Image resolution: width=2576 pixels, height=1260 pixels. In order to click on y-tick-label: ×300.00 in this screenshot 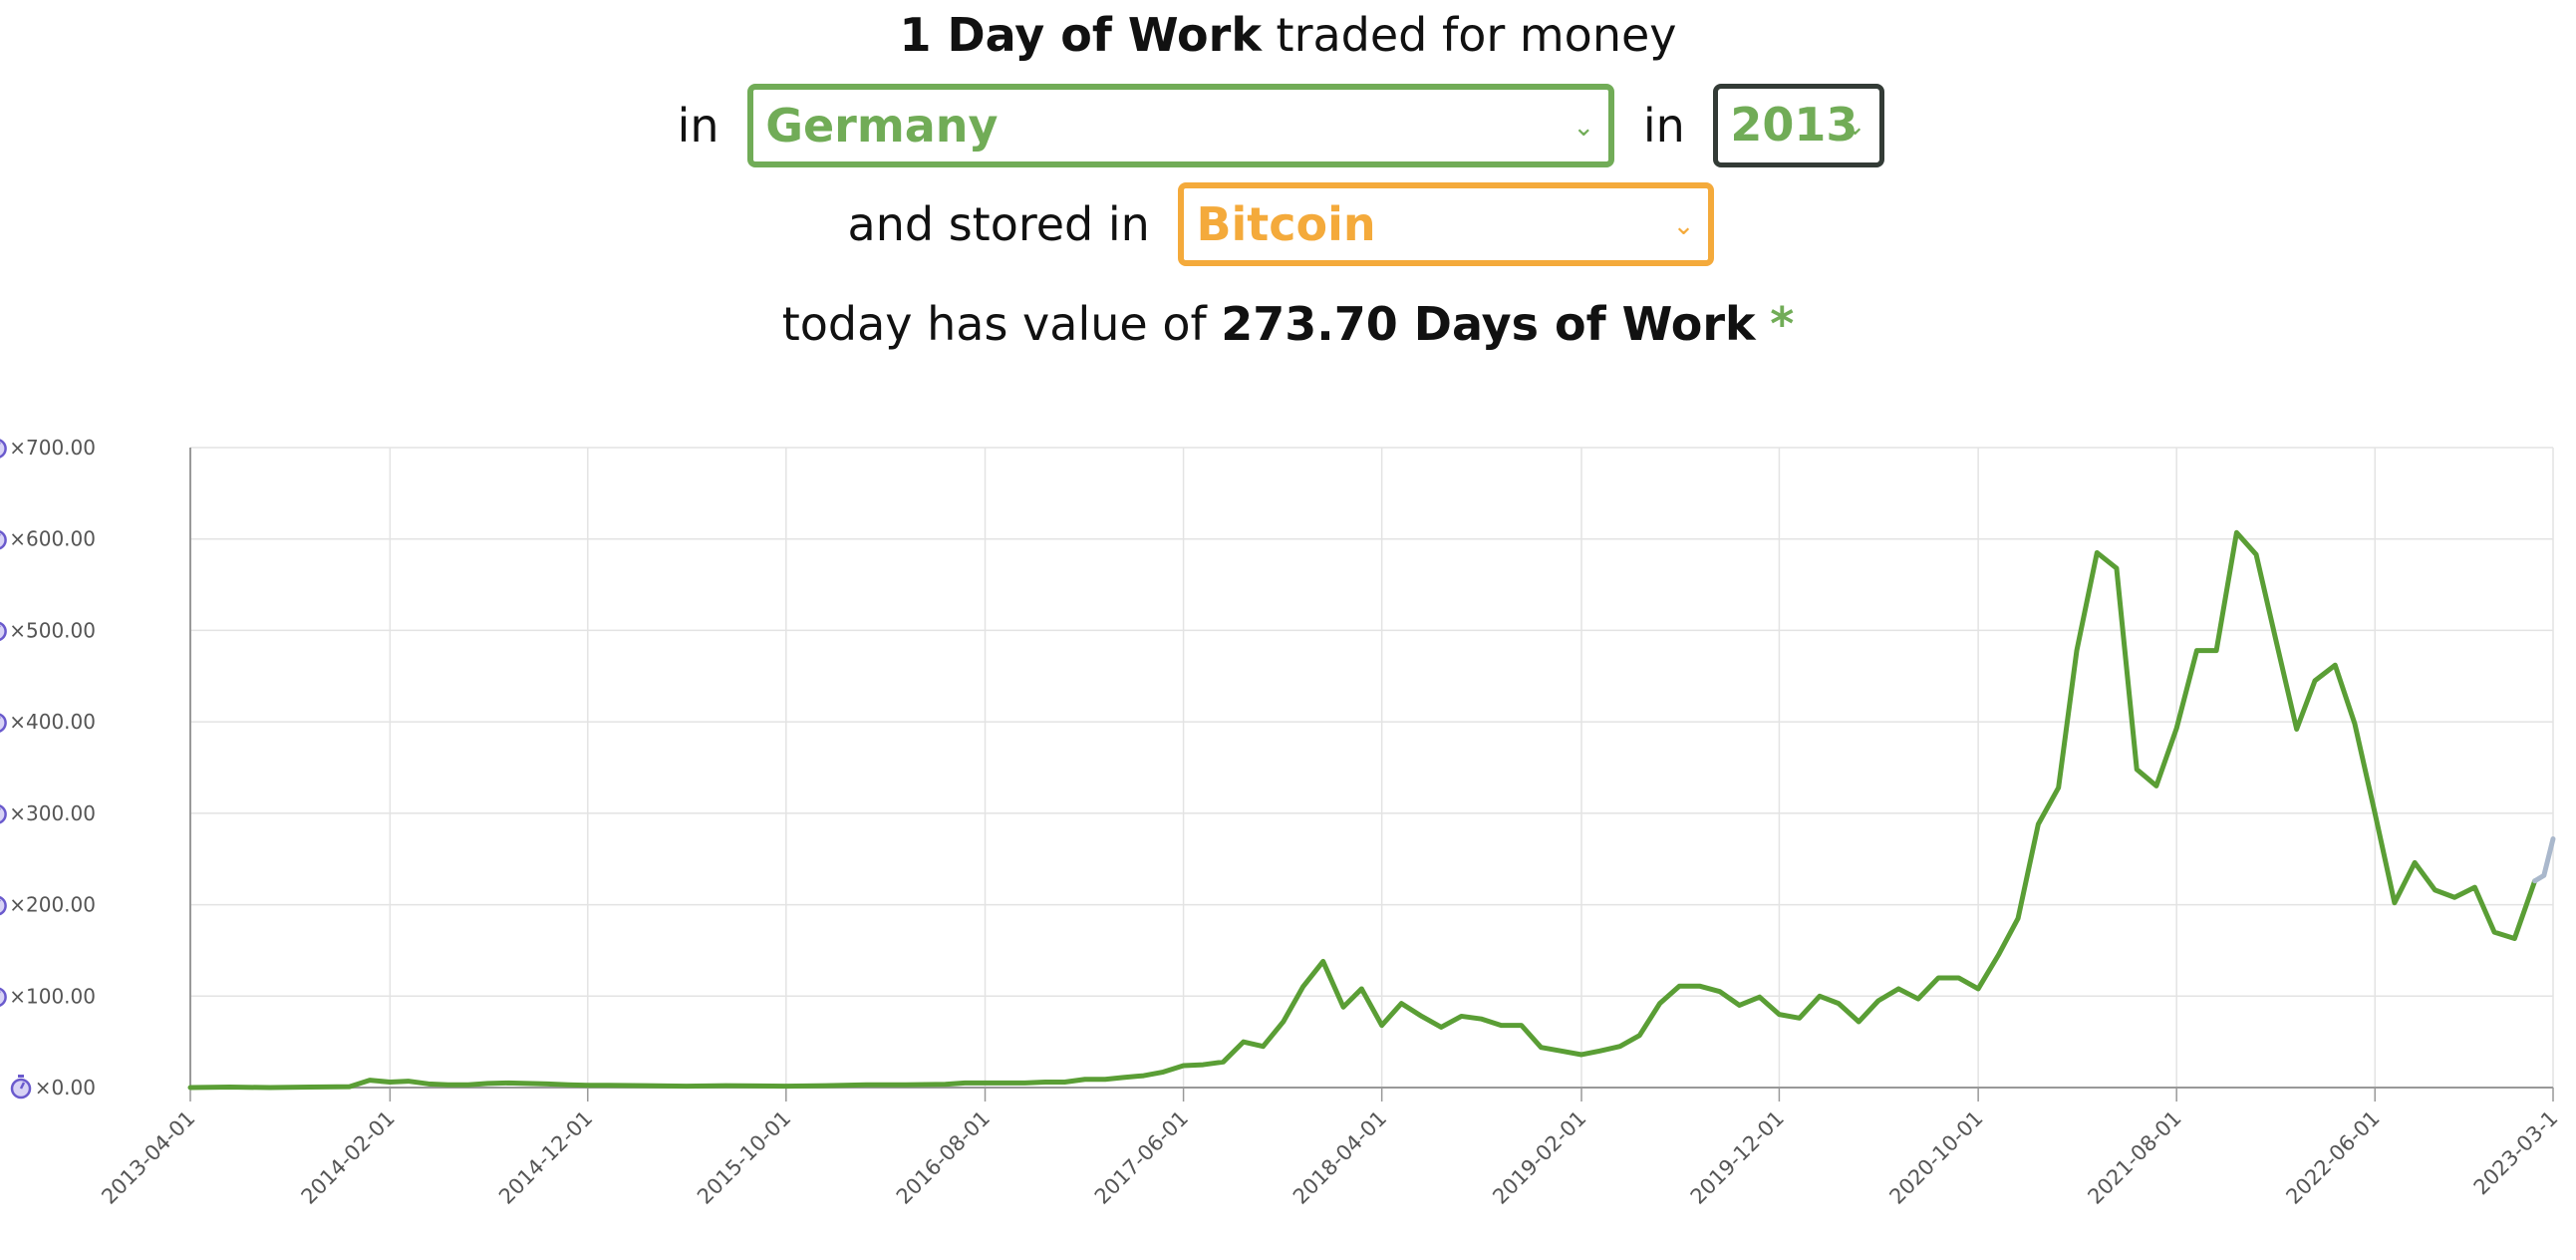, I will do `click(52, 813)`.